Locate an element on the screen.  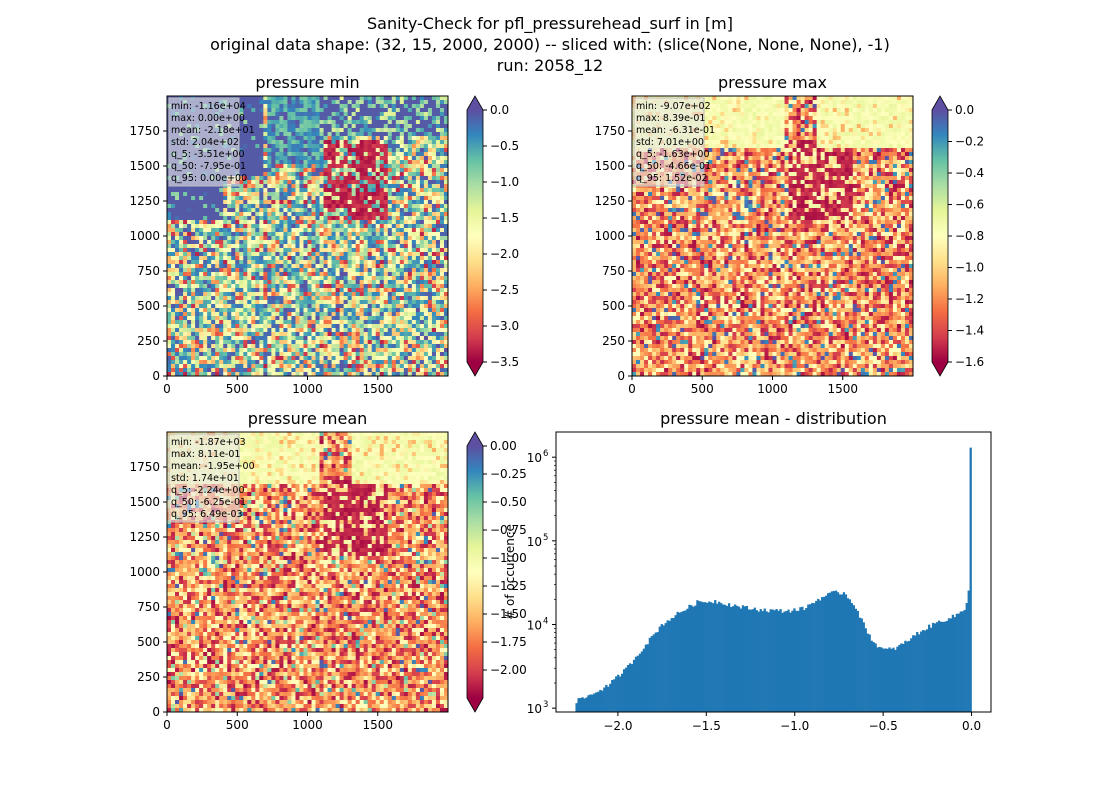
y-tick-label: 1750 is located at coordinates (144, 131).